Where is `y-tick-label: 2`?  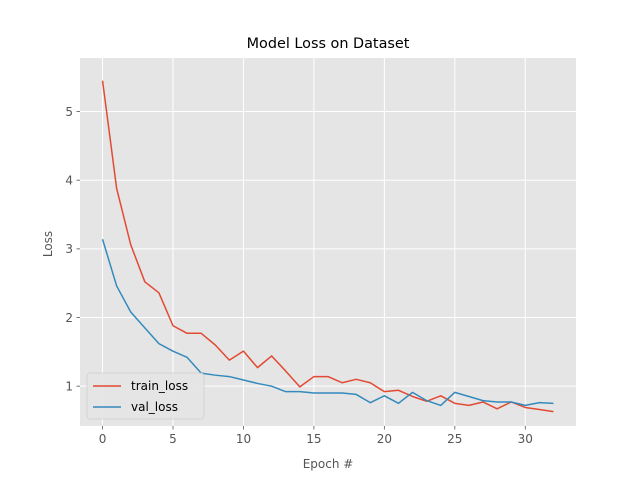 y-tick-label: 2 is located at coordinates (69, 318).